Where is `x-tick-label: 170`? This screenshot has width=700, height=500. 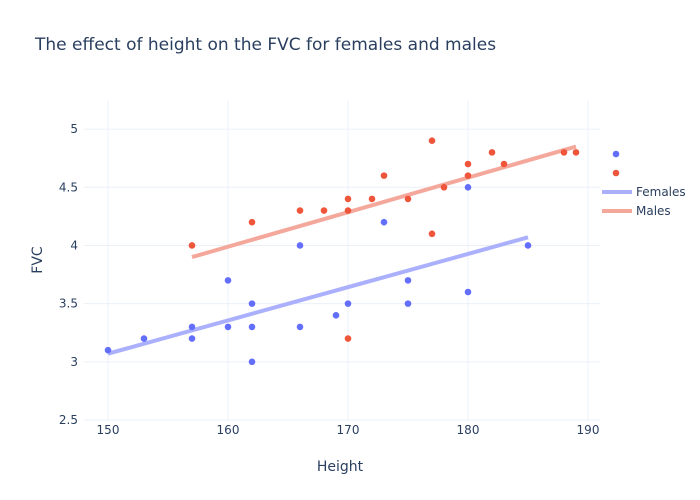
x-tick-label: 170 is located at coordinates (348, 430).